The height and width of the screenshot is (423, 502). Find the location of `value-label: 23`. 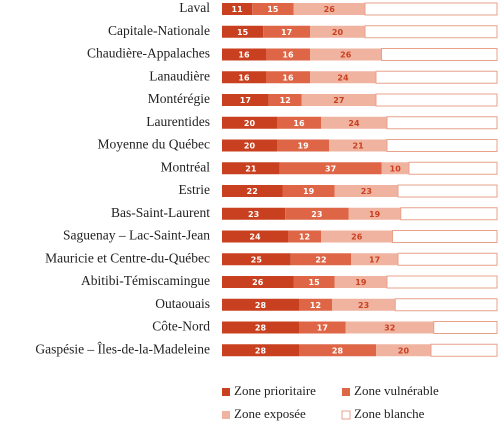

value-label: 23 is located at coordinates (366, 191).